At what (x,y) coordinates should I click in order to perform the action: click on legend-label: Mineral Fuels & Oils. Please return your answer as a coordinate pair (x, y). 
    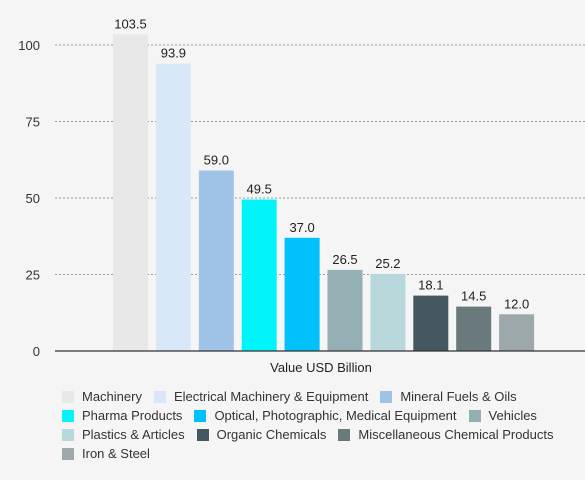
    Looking at the image, I should click on (458, 396).